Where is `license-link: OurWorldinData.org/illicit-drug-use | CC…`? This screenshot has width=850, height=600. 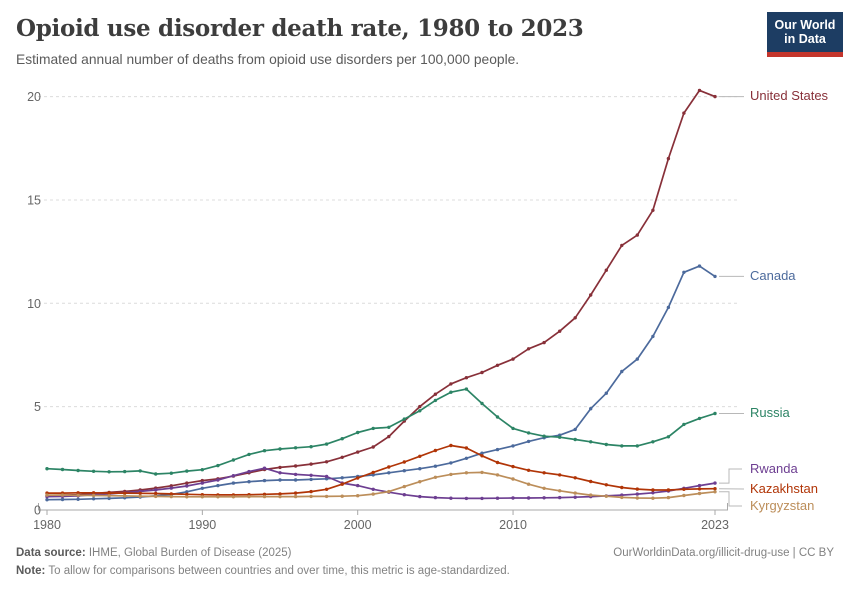
license-link: OurWorldinData.org/illicit-drug-use | CC… is located at coordinates (723, 553).